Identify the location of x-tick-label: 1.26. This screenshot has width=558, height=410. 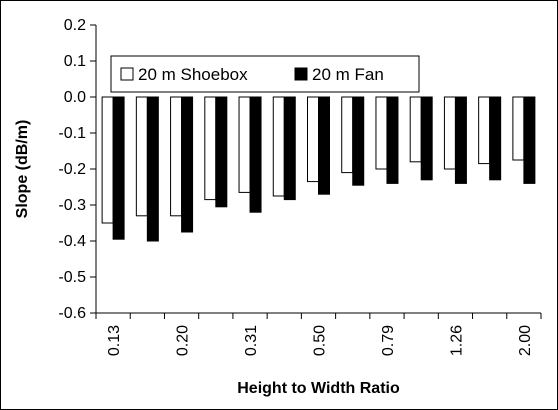
(456, 340).